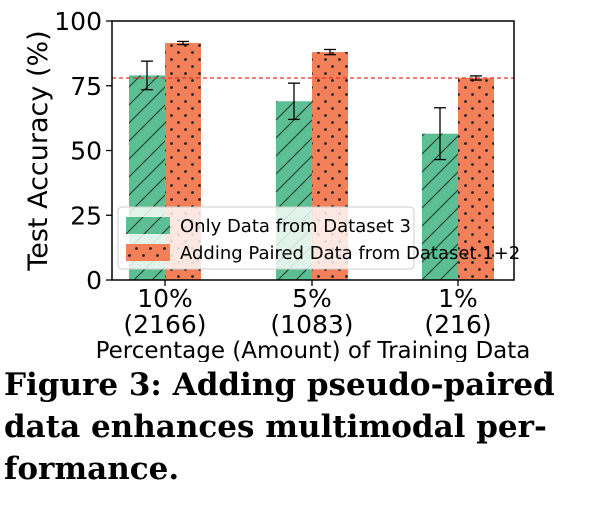 The image size is (589, 507). Describe the element at coordinates (279, 385) in the screenshot. I see `caption-line-1: Figure 3: Adding pseudo-paired` at that location.